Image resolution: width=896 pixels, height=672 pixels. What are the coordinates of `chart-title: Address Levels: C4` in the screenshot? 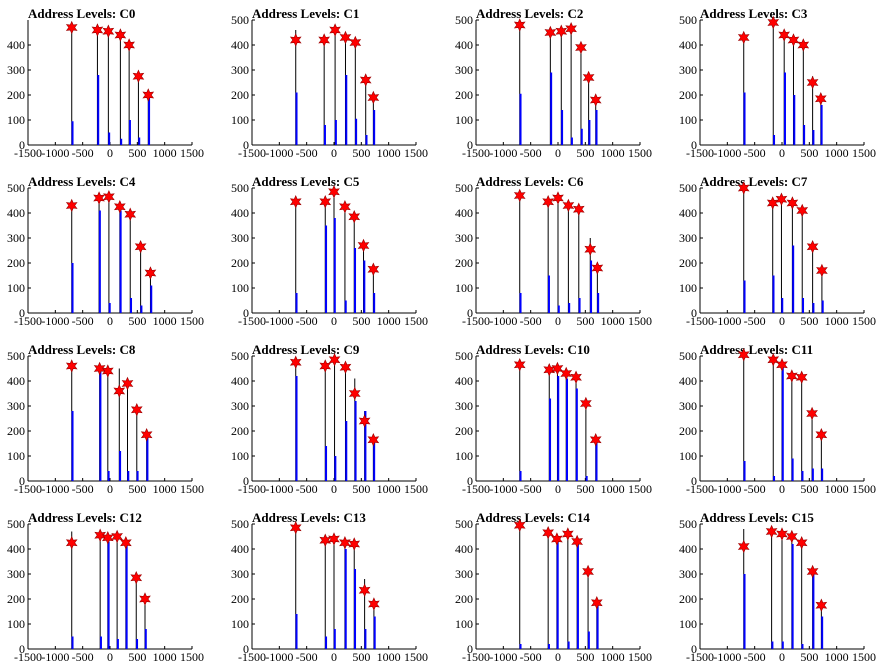 It's located at (82, 181).